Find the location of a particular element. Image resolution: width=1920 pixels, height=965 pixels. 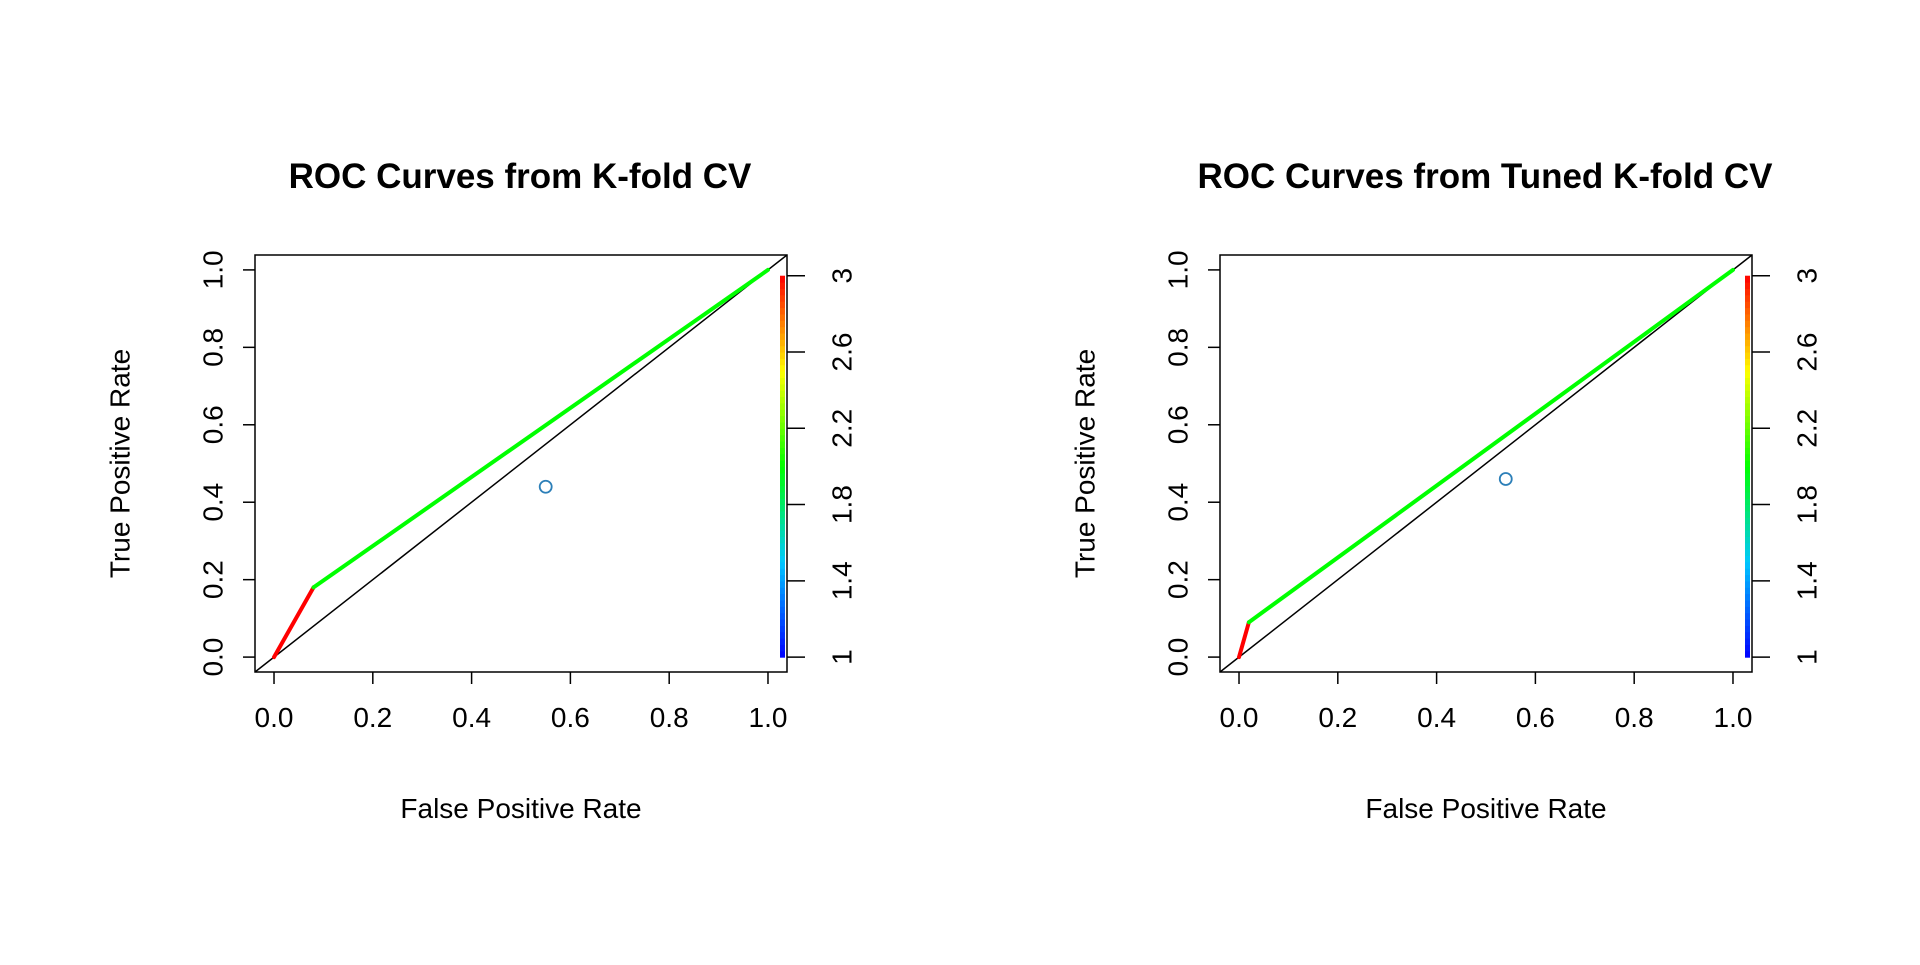

x-tick-label: 0.0 is located at coordinates (274, 717).